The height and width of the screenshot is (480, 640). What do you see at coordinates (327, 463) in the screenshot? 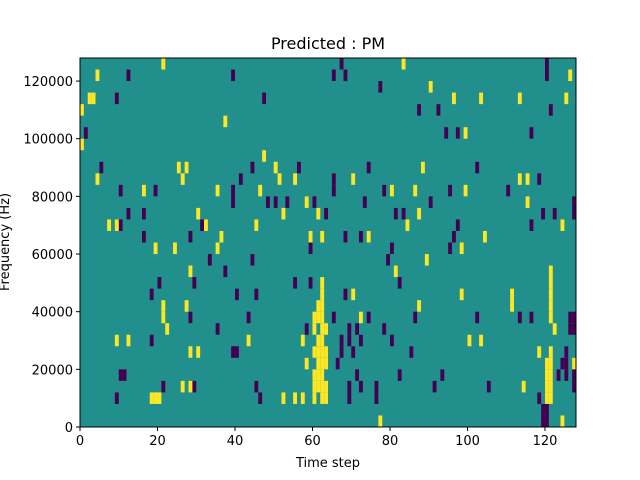
I see `x-axis-title: Time step` at bounding box center [327, 463].